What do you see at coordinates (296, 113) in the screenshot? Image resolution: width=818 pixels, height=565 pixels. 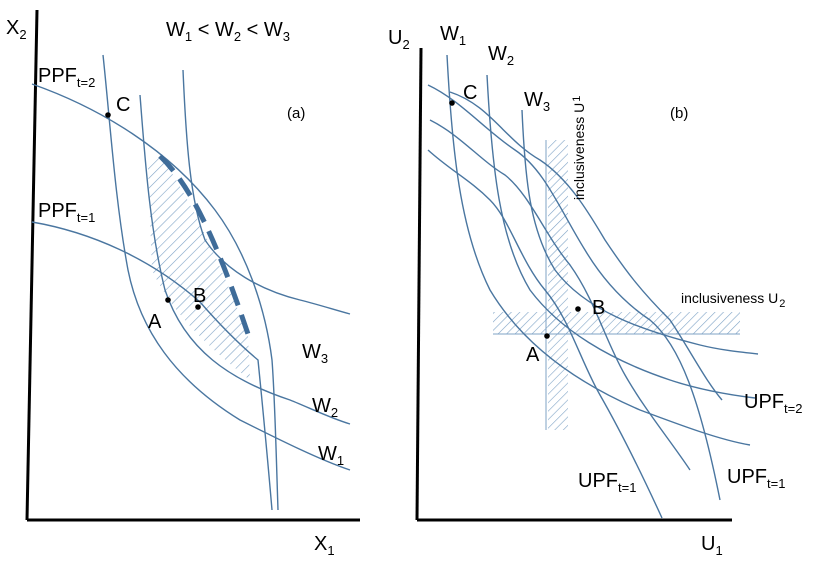 I see `panel-a-label: (a)` at bounding box center [296, 113].